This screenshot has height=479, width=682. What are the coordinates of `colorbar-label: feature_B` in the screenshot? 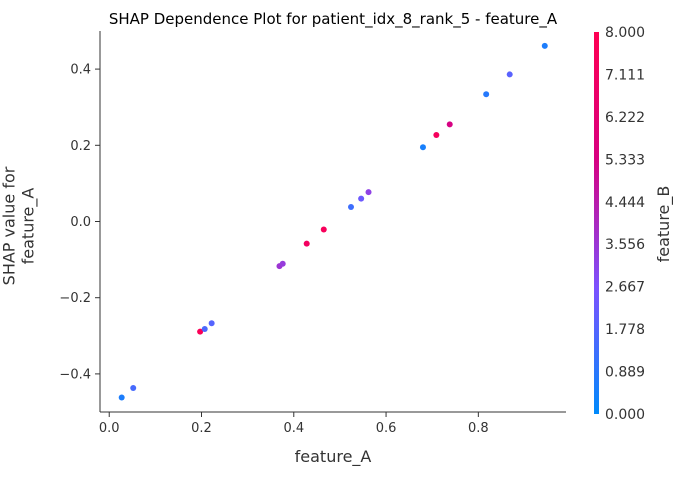 It's located at (664, 224).